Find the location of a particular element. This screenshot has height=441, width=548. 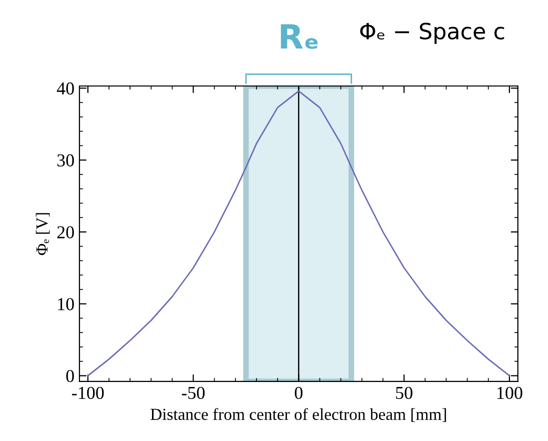

y-tick-label: 40 is located at coordinates (65, 88).